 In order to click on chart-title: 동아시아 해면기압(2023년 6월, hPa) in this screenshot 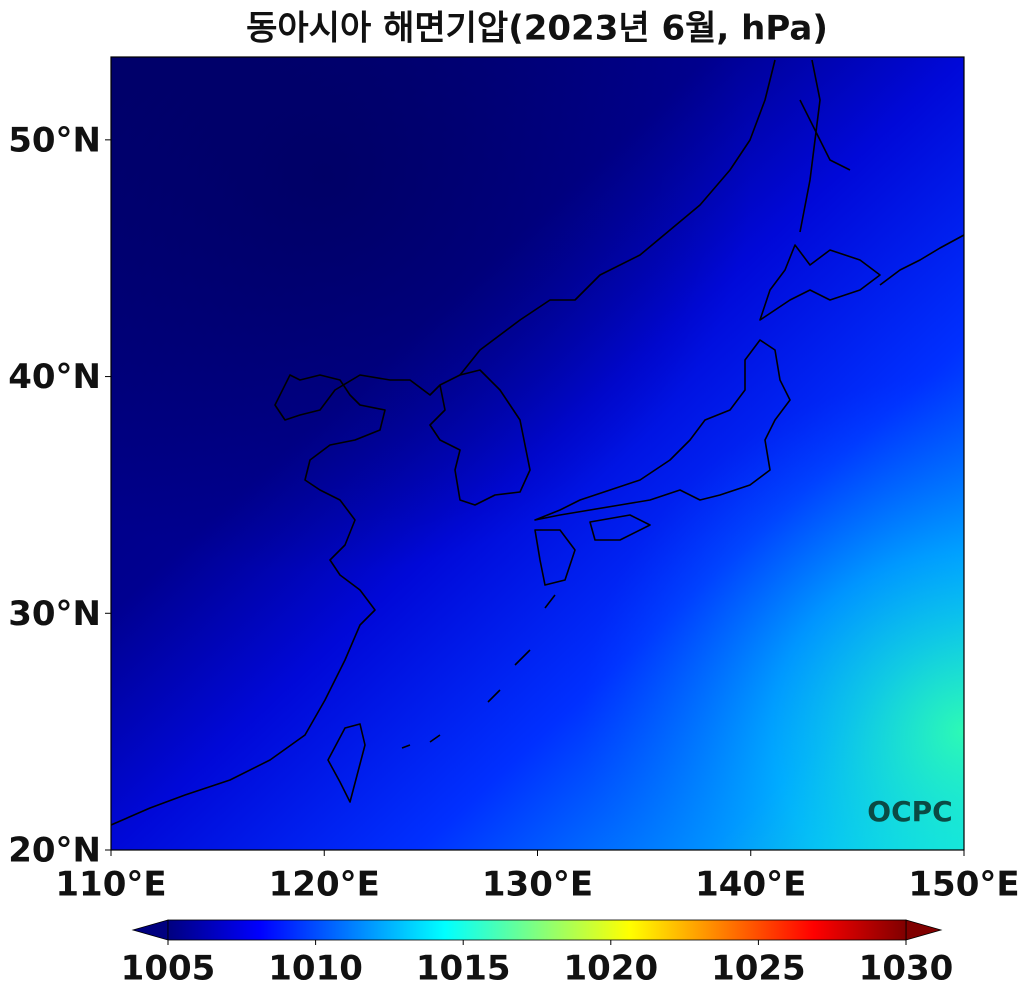, I will do `click(537, 29)`.